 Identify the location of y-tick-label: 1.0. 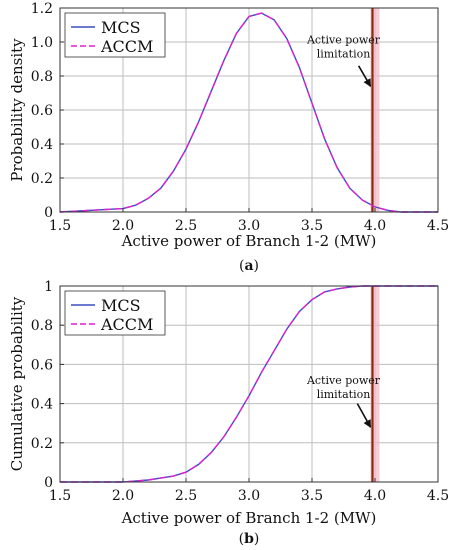
(42, 43).